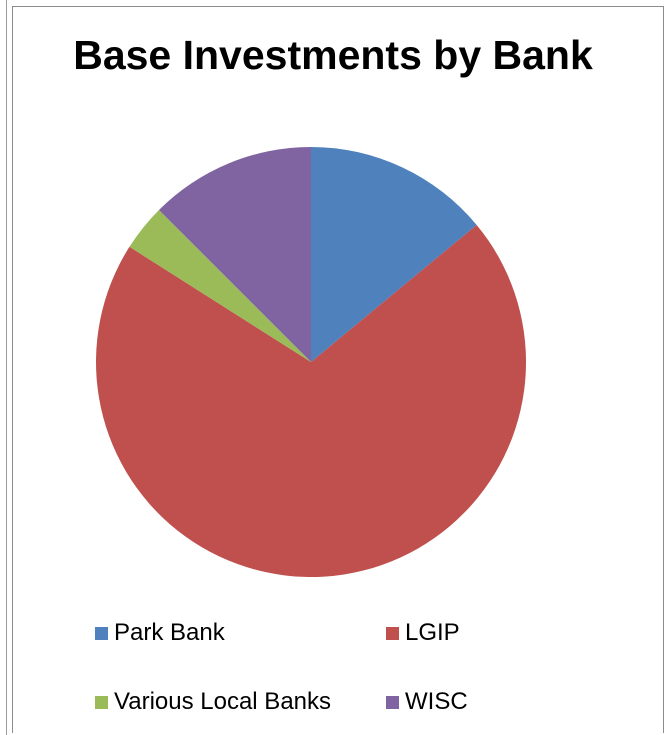 This screenshot has height=735, width=666. Describe the element at coordinates (220, 285) in the screenshot. I see `pie-slice-various-local-banks` at that location.